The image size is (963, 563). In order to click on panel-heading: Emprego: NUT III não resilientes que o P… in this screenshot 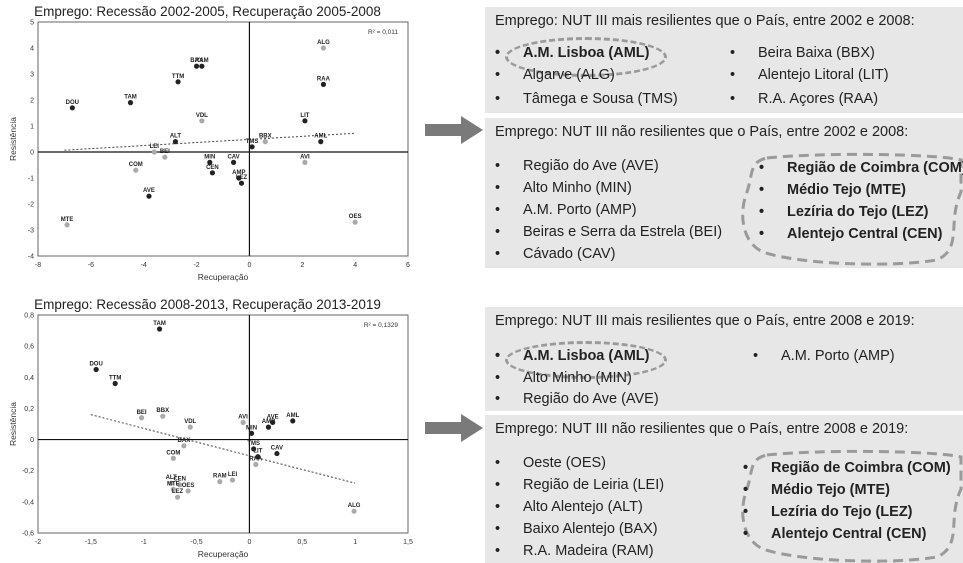, I will do `click(702, 132)`.